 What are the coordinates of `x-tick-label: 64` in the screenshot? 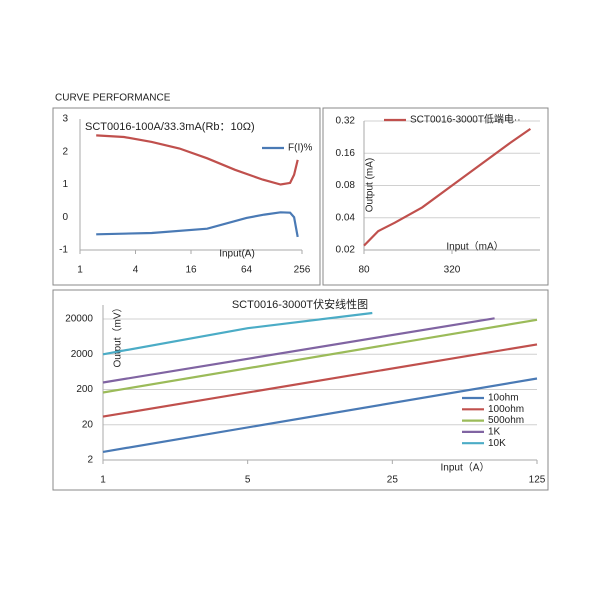 It's located at (247, 270).